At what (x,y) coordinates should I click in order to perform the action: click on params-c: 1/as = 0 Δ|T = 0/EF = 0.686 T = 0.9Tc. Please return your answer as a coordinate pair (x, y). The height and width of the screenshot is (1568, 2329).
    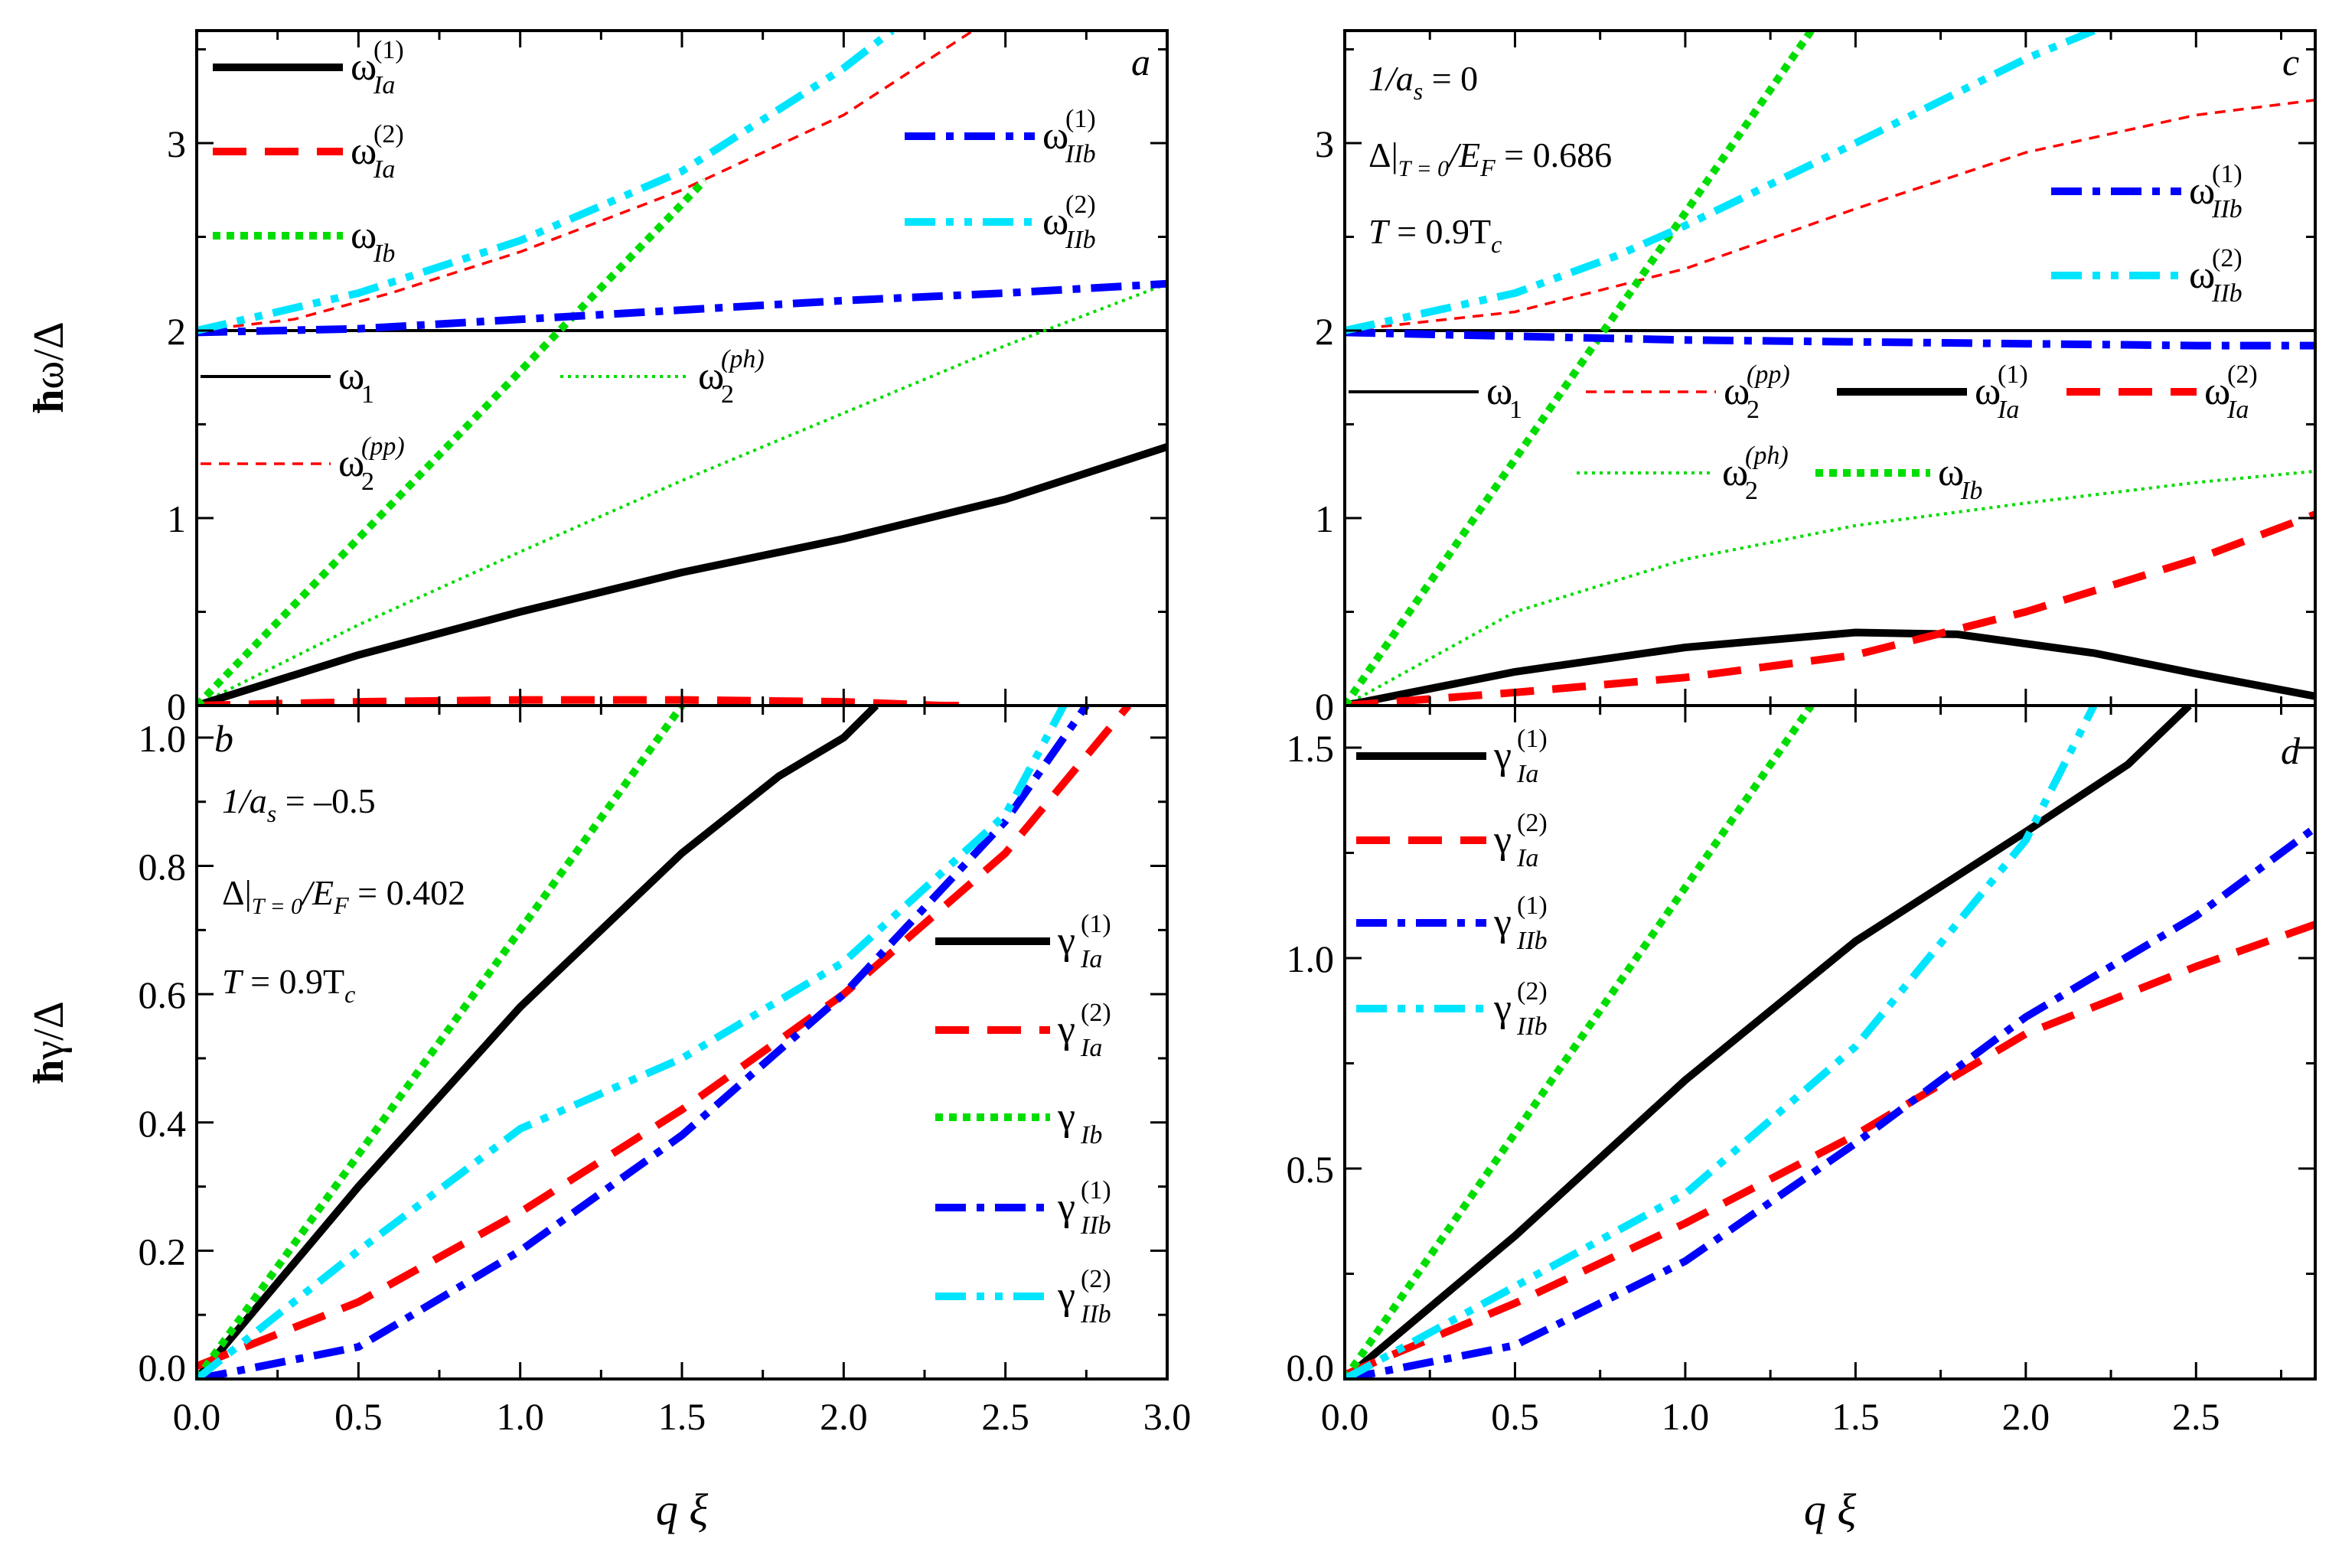
    Looking at the image, I should click on (1490, 158).